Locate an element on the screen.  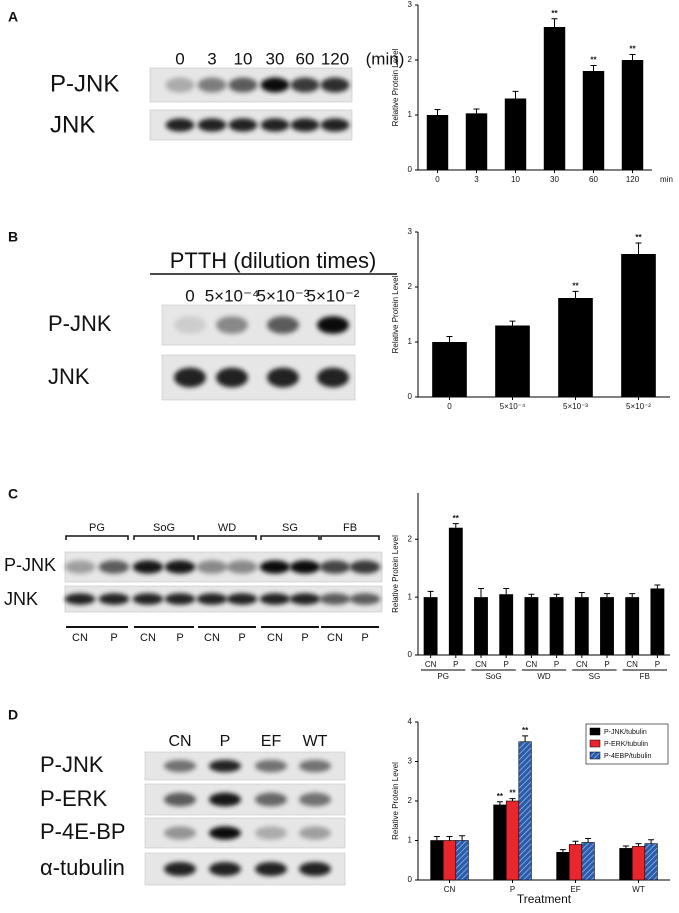
lane-label: WT is located at coordinates (315, 741).